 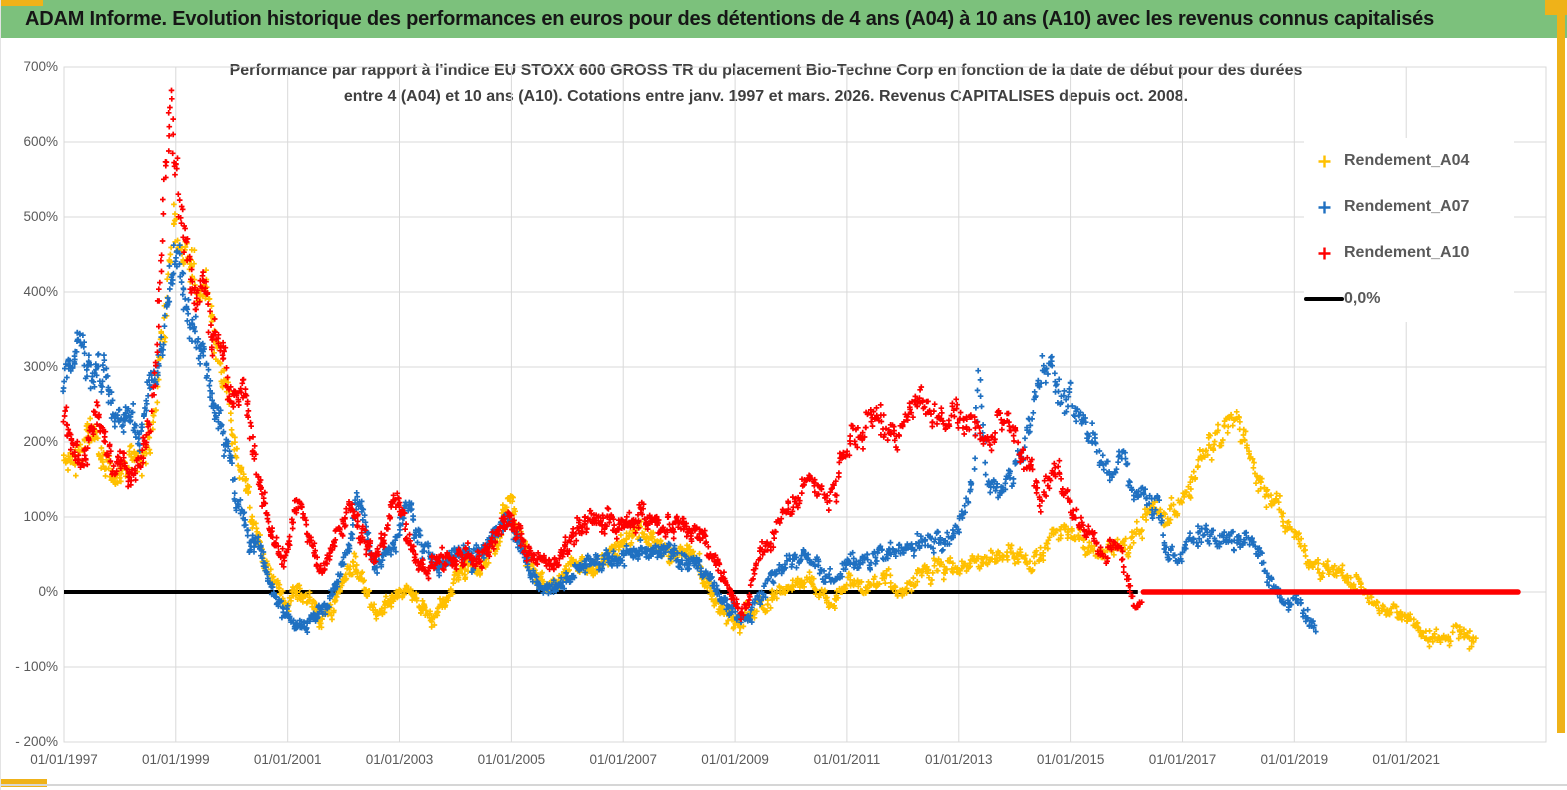 I want to click on x-axis-tick-label: 01/01/2013, so click(x=958, y=759).